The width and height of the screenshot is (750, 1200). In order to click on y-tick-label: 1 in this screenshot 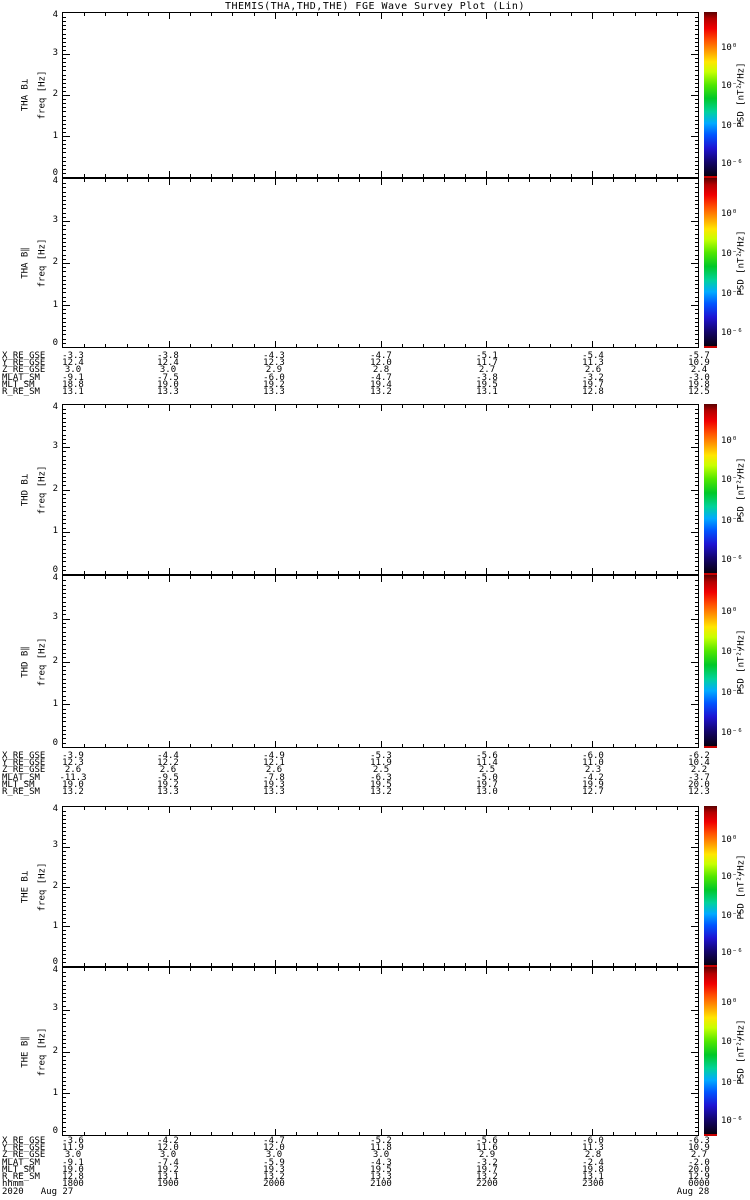, I will do `click(55, 1093)`.